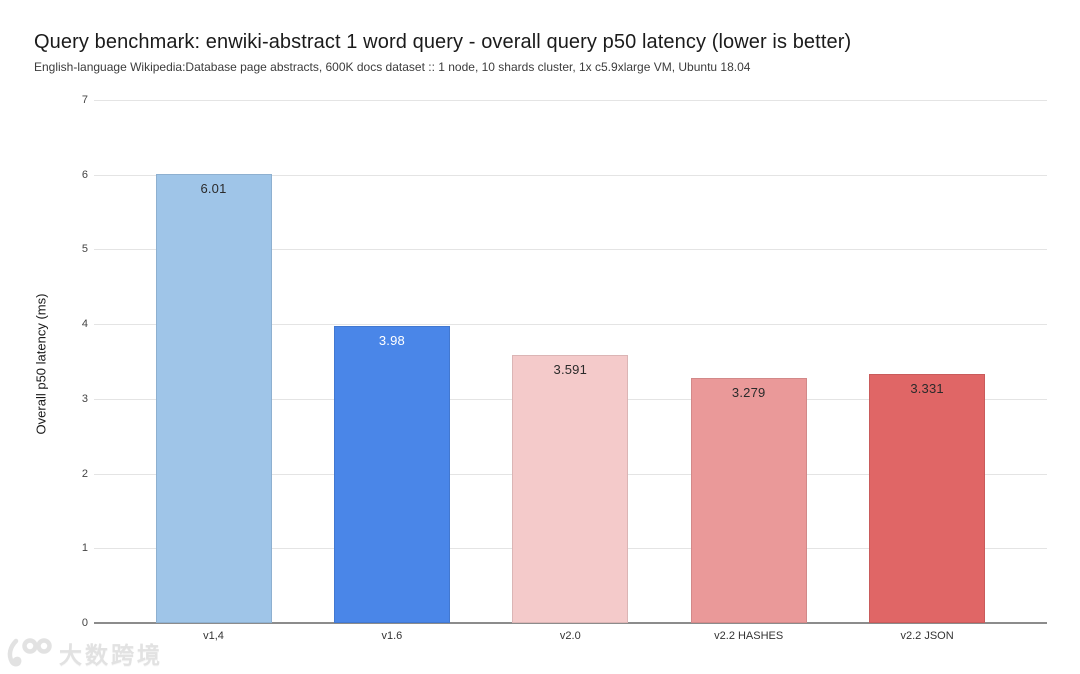  Describe the element at coordinates (391, 340) in the screenshot. I see `bar-value-label: 3.98` at that location.